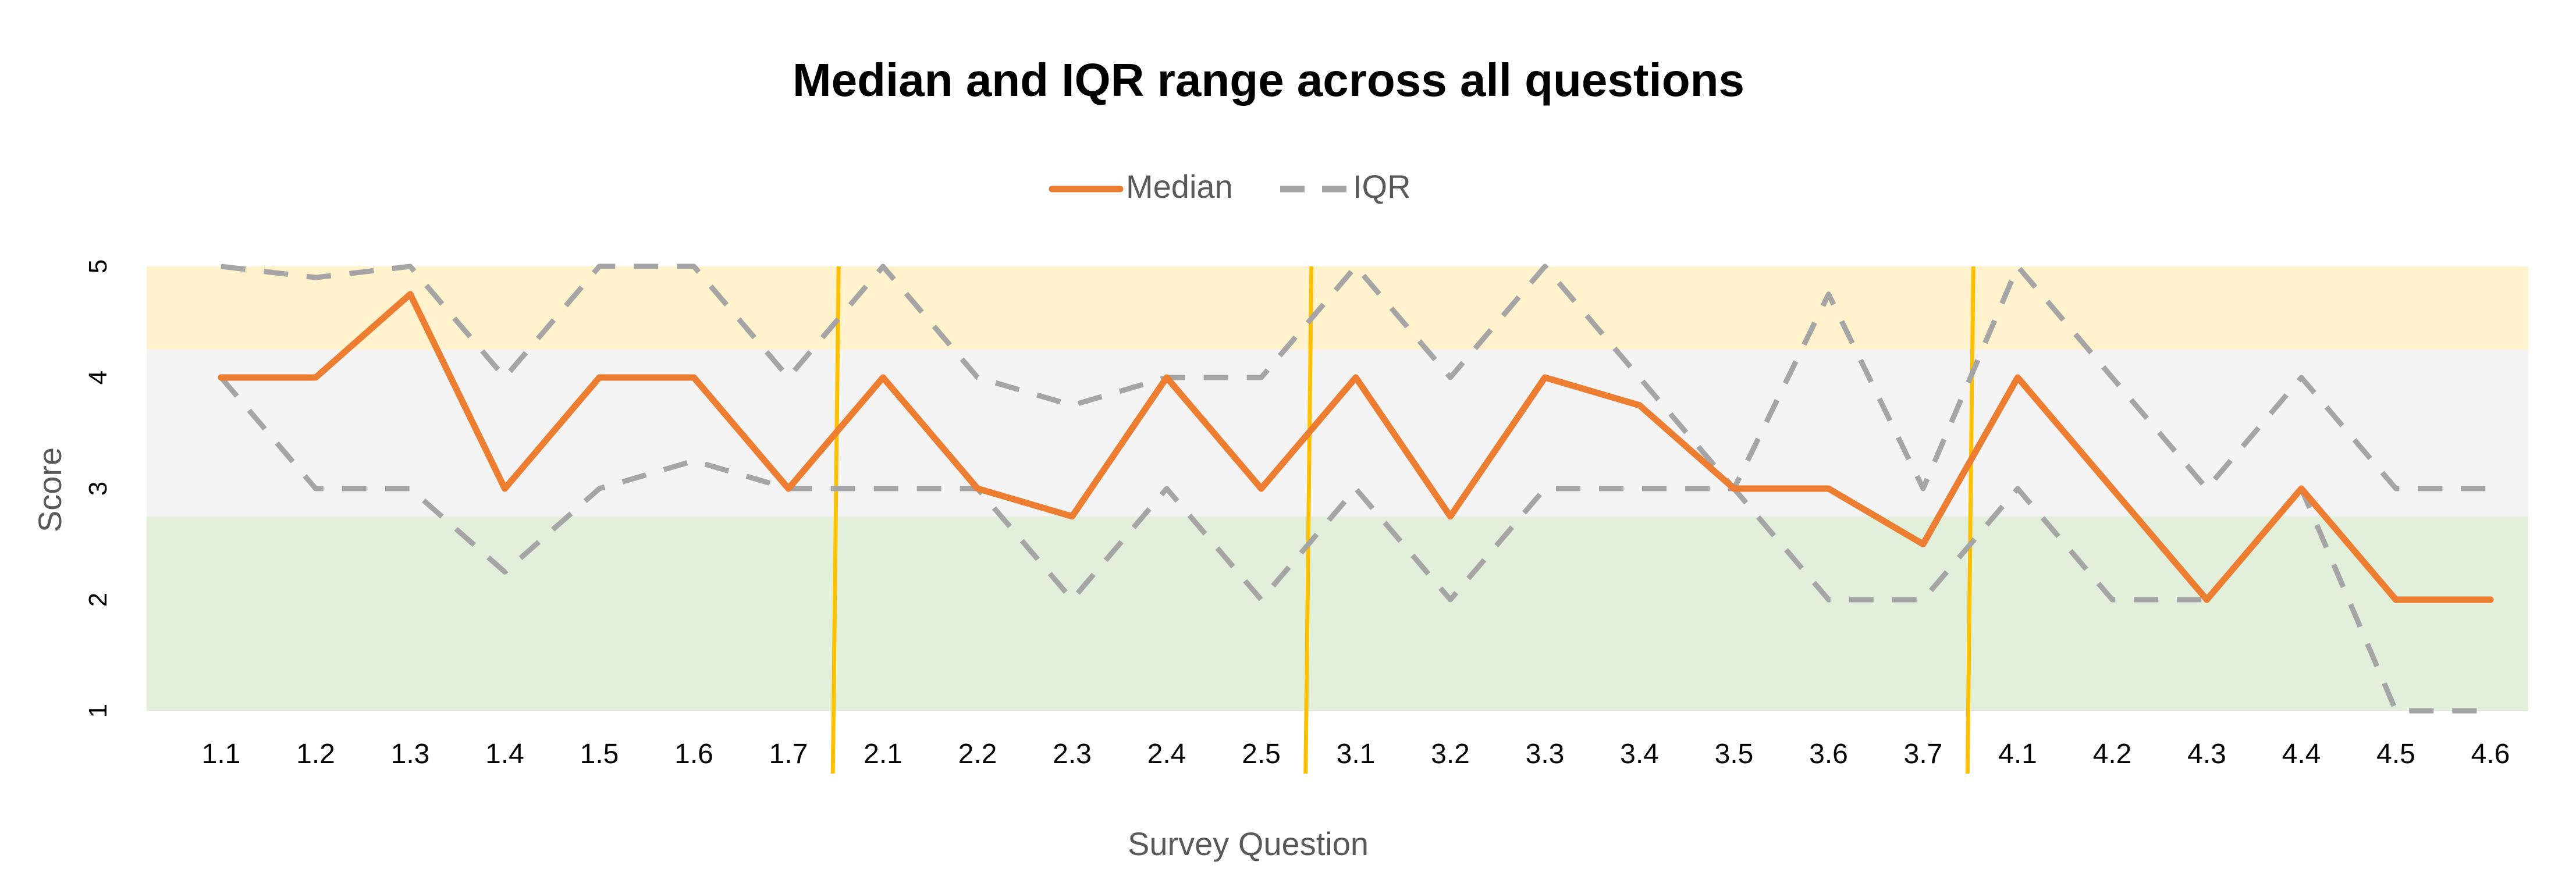 The image size is (2576, 869). What do you see at coordinates (2301, 754) in the screenshot?
I see `x-tick-label: 4.4` at bounding box center [2301, 754].